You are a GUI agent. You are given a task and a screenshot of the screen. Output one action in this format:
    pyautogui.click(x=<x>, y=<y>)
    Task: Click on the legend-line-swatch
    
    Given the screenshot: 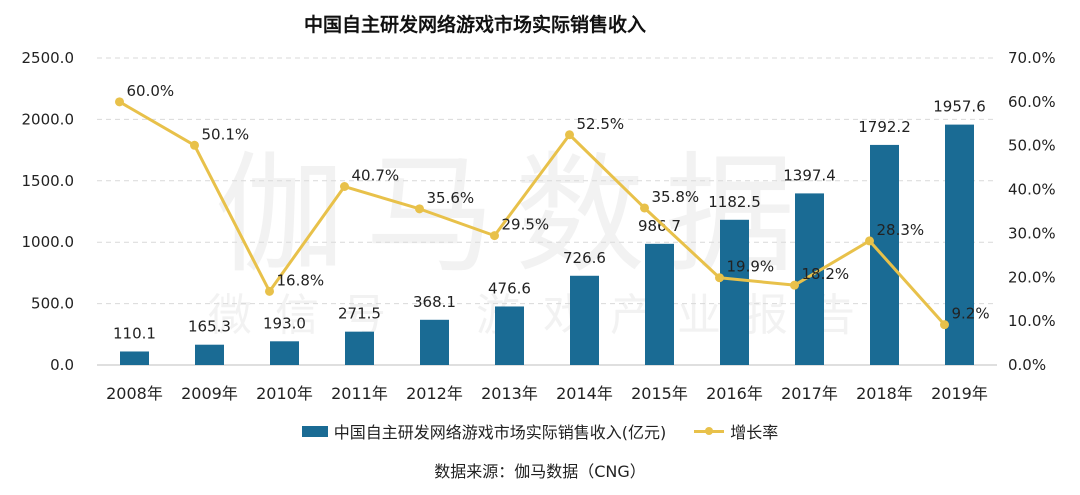 What is the action you would take?
    pyautogui.click(x=709, y=431)
    